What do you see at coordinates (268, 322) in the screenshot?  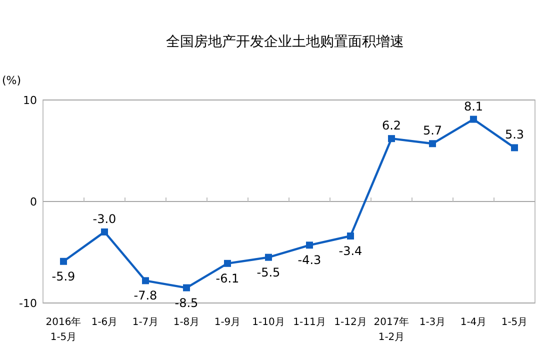 I see `x-tick-label: 1-10月` at bounding box center [268, 322].